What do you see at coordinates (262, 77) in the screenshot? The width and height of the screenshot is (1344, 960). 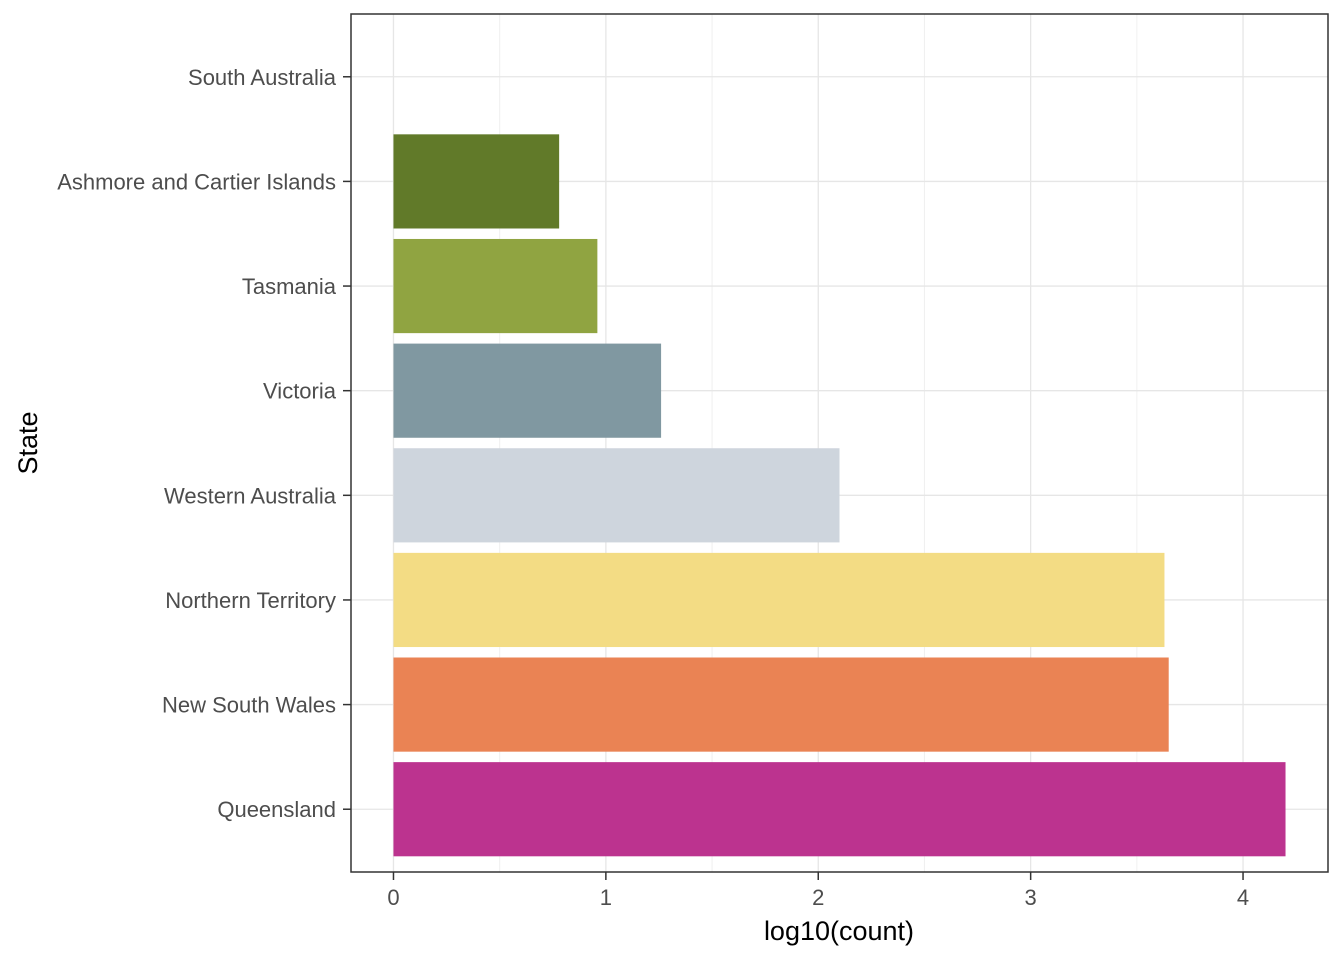 I see `y-tick-label: South Australia` at bounding box center [262, 77].